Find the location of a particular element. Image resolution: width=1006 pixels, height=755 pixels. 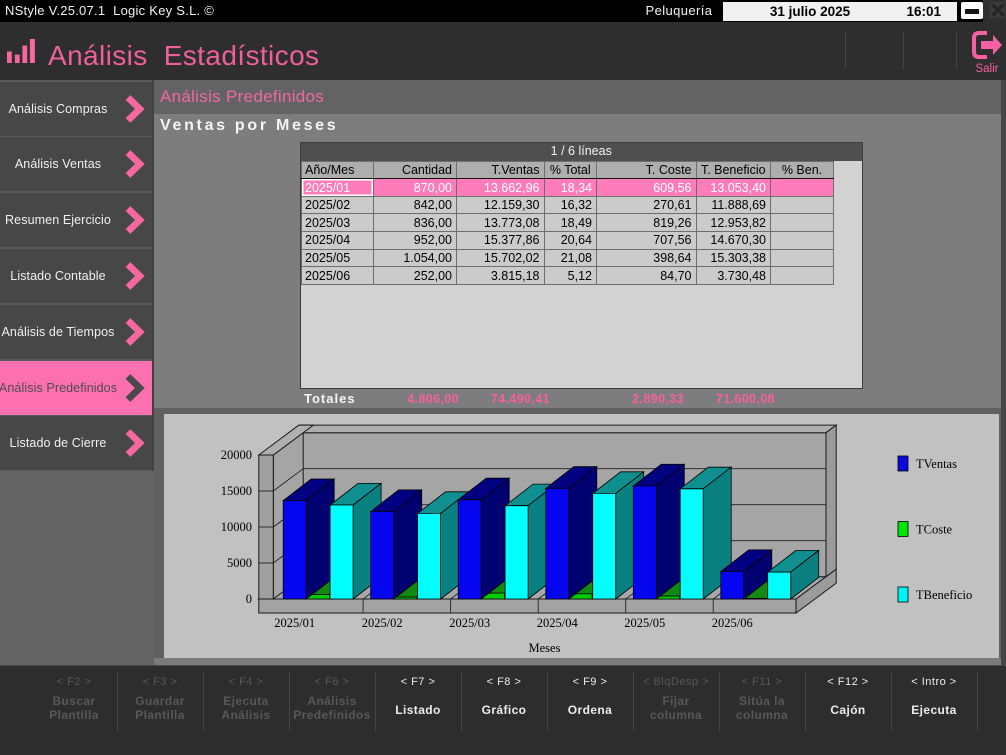

svg-text: 2025/01 is located at coordinates (294, 623).